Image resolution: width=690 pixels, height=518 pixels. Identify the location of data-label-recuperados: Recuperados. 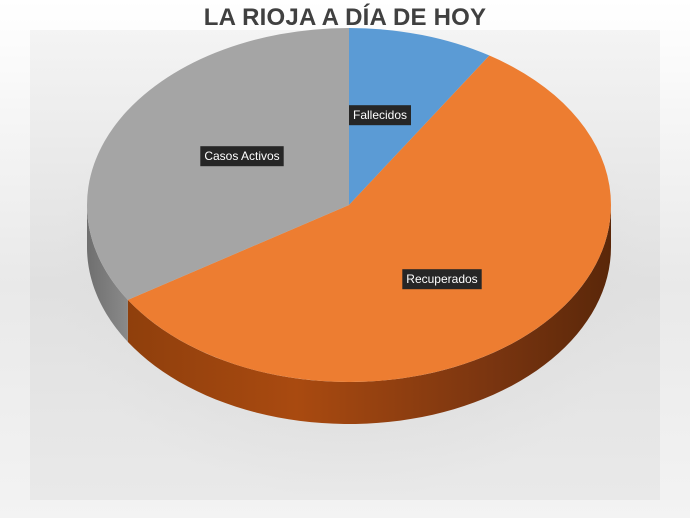
(442, 279).